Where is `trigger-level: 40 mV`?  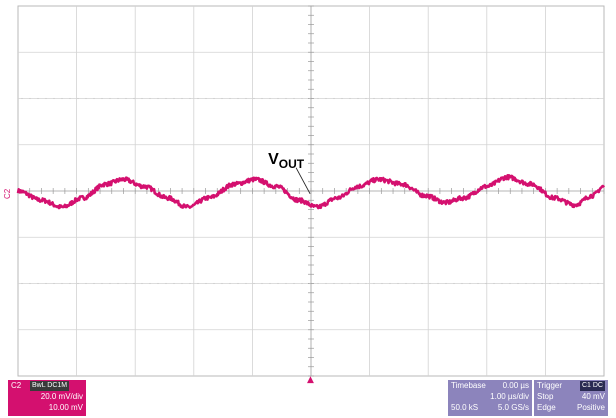
trigger-level: 40 mV is located at coordinates (593, 396).